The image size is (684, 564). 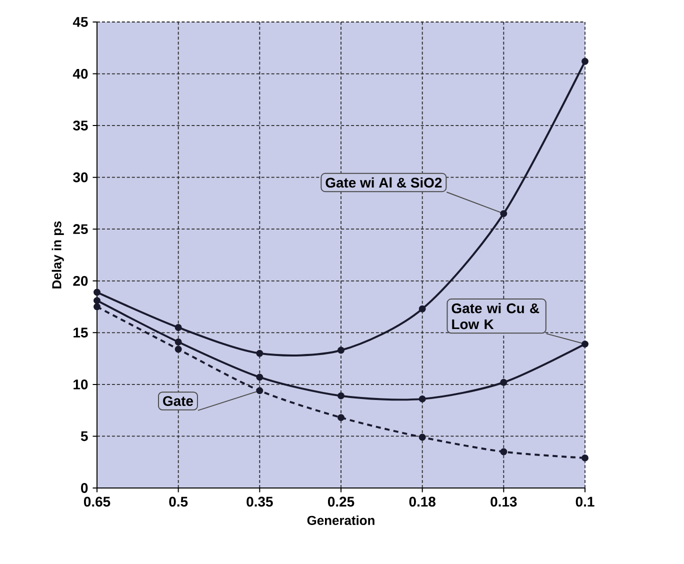 What do you see at coordinates (341, 501) in the screenshot?
I see `x-tick-label: 0.25` at bounding box center [341, 501].